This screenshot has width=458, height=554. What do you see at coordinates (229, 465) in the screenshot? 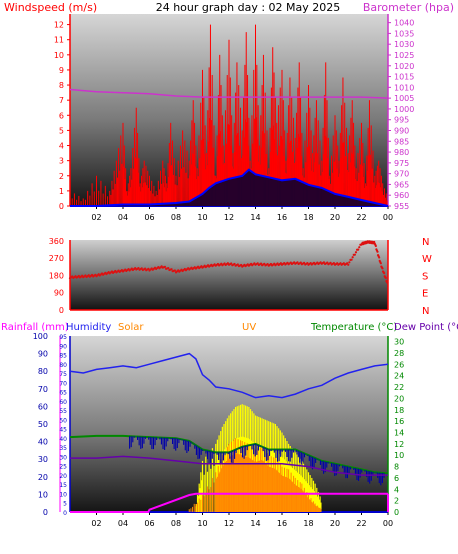
I see `dew-line` at bounding box center [229, 465].